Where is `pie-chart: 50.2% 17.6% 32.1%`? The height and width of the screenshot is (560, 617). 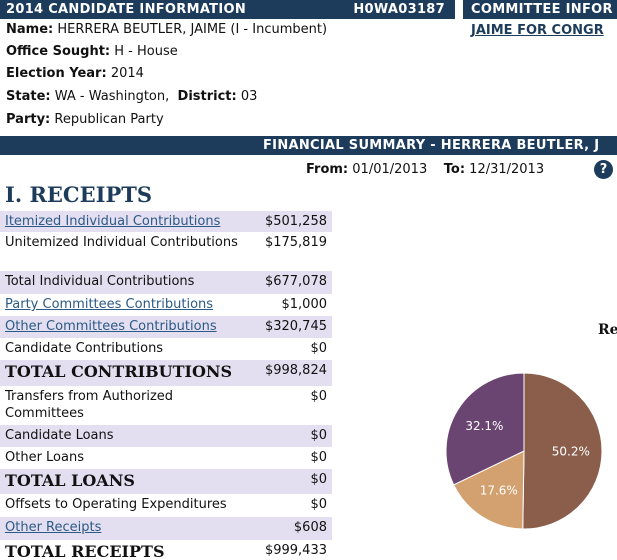
pie-chart: 50.2% 17.6% 32.1% is located at coordinates (524, 451).